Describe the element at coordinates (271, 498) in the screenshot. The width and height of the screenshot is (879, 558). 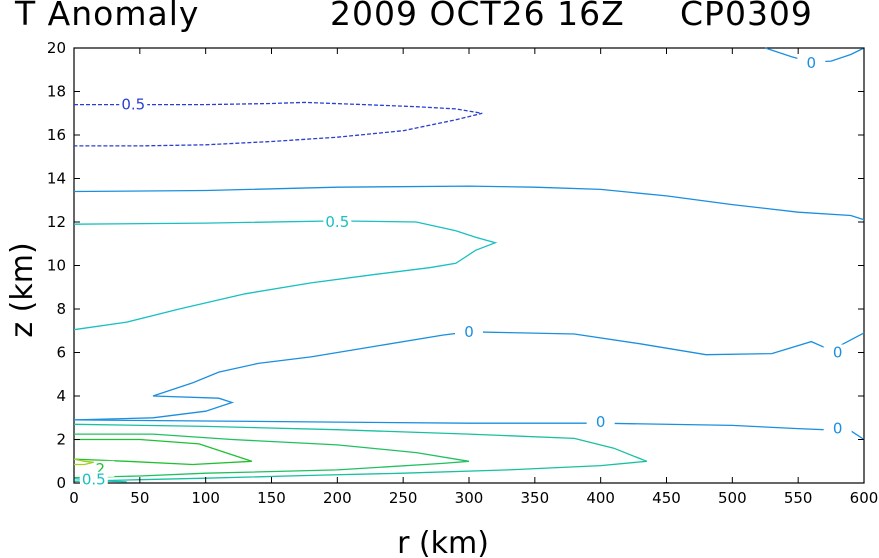
I see `x-tick-label: 150` at that location.